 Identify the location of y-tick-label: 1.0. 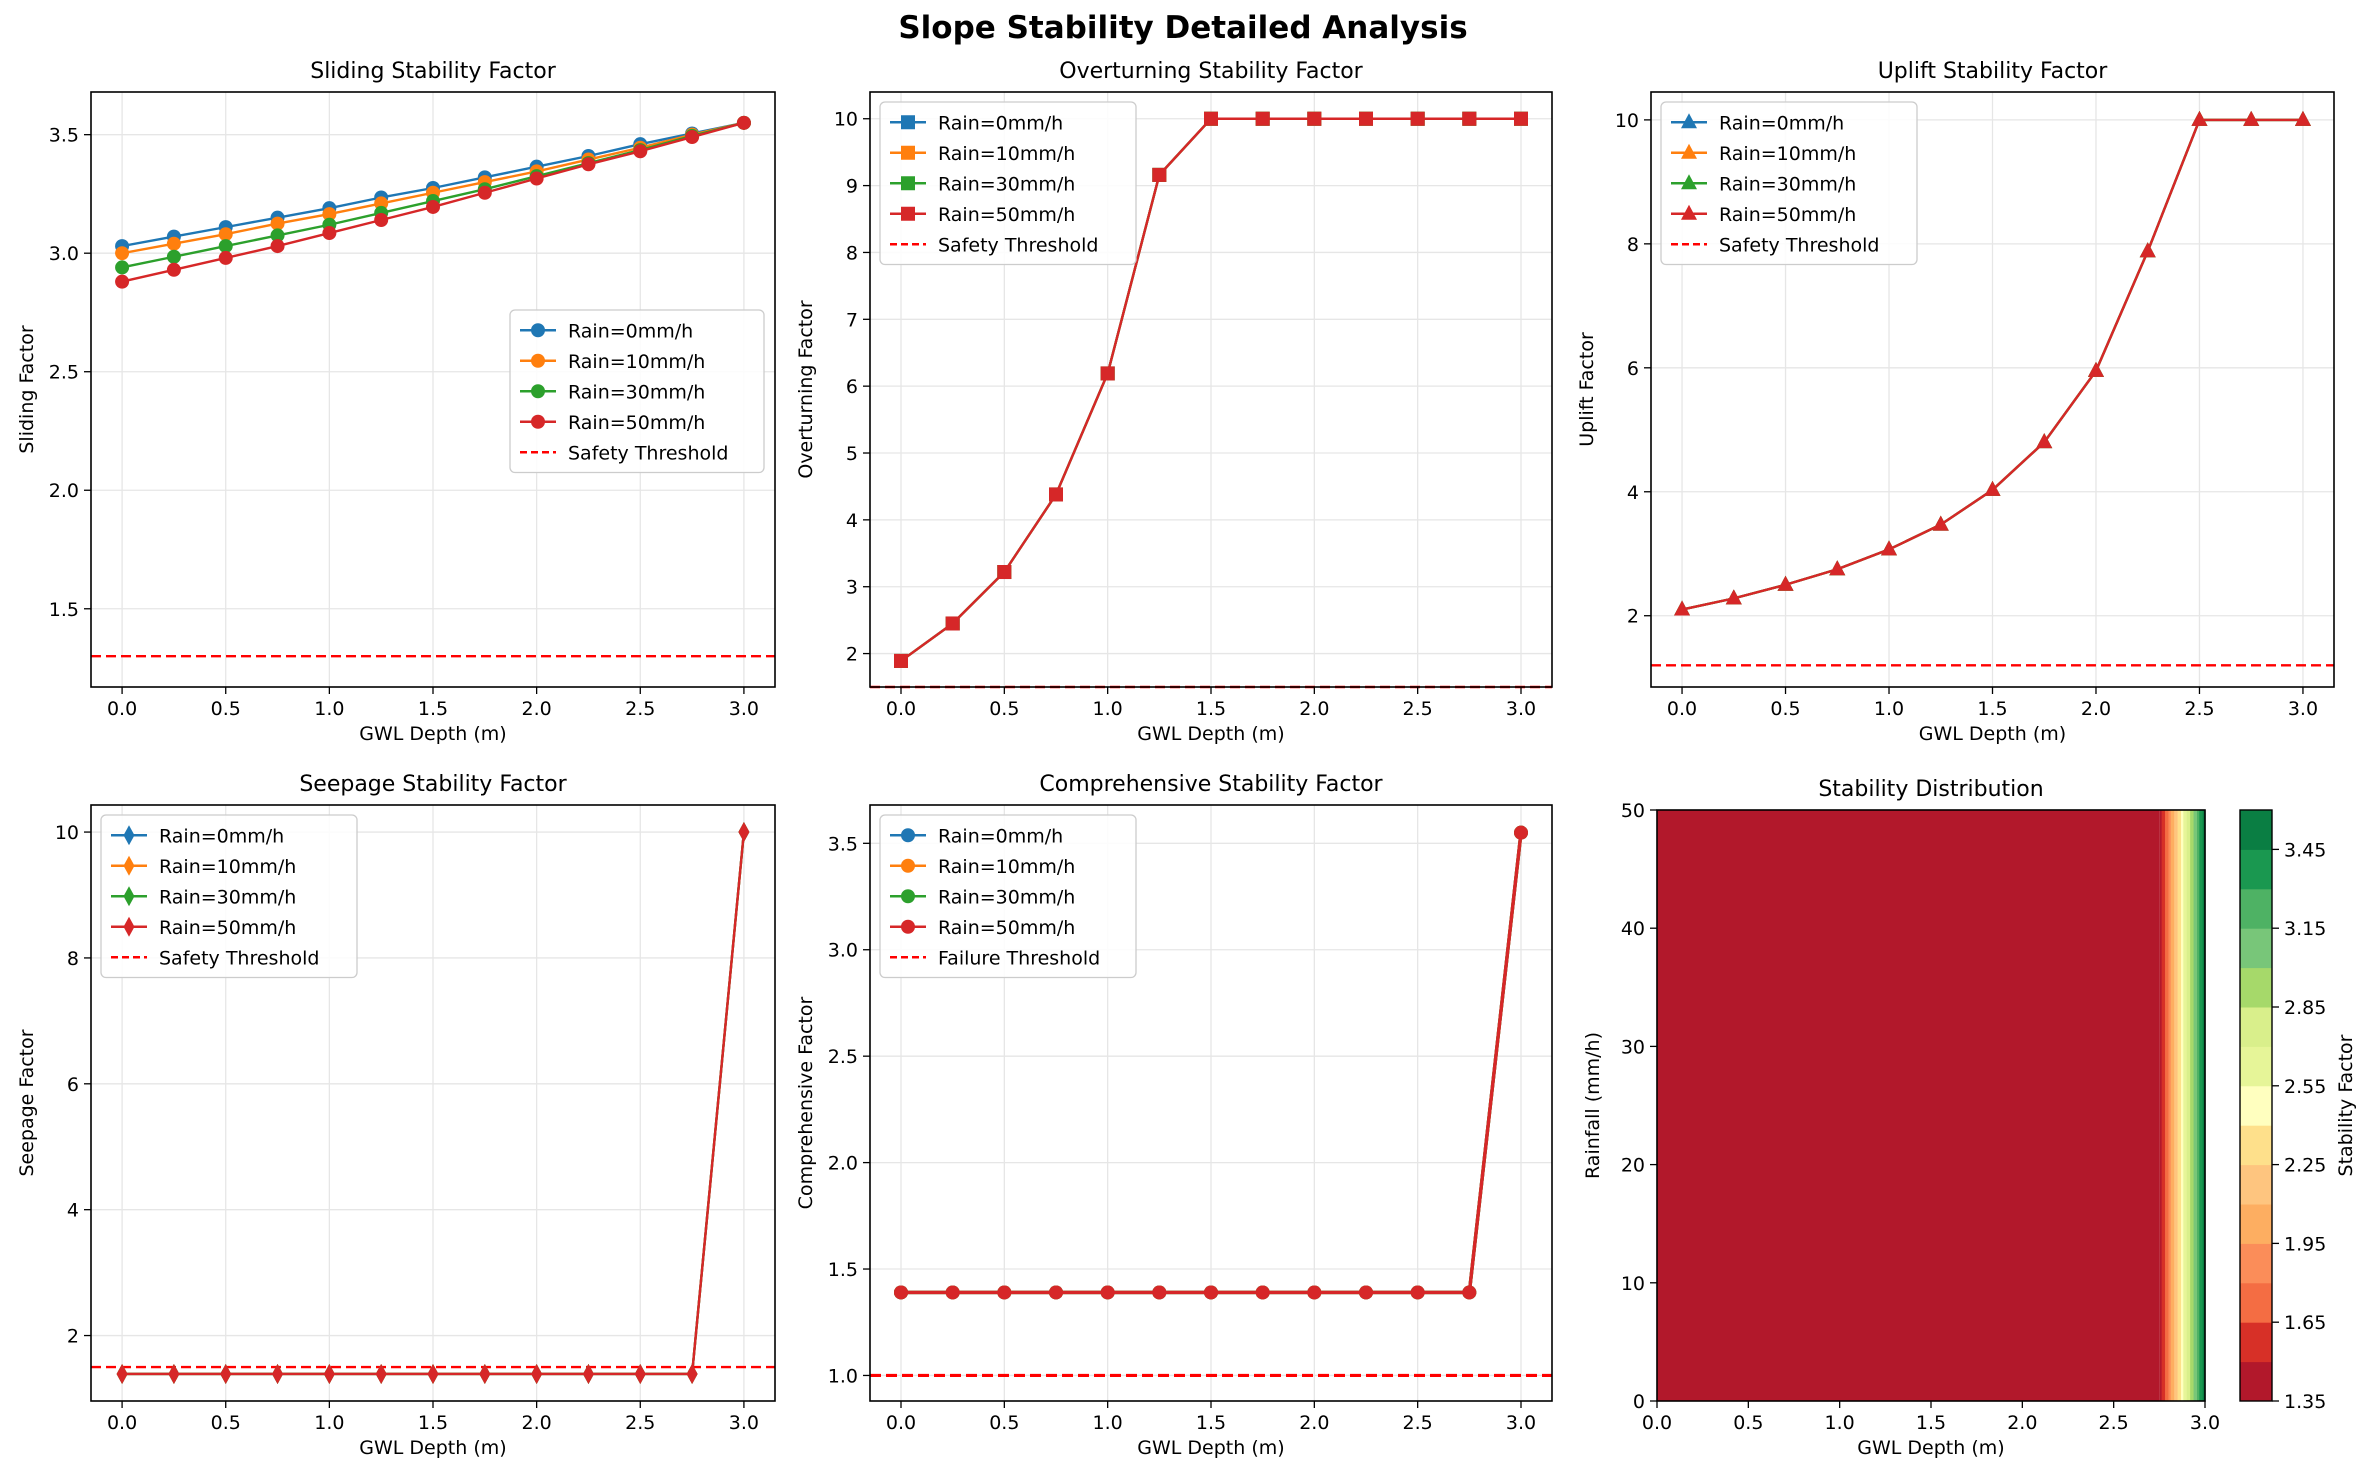
(843, 1376).